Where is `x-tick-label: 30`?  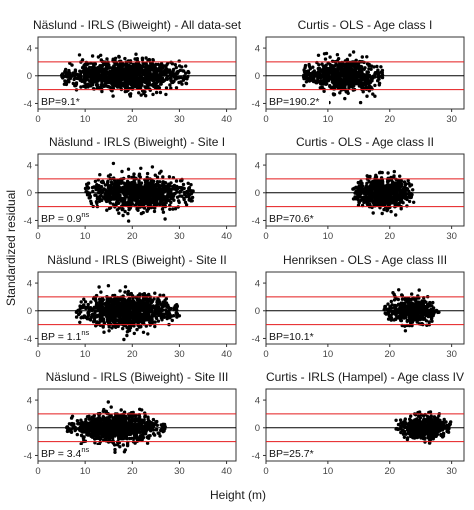
x-tick-label: 30 is located at coordinates (451, 236).